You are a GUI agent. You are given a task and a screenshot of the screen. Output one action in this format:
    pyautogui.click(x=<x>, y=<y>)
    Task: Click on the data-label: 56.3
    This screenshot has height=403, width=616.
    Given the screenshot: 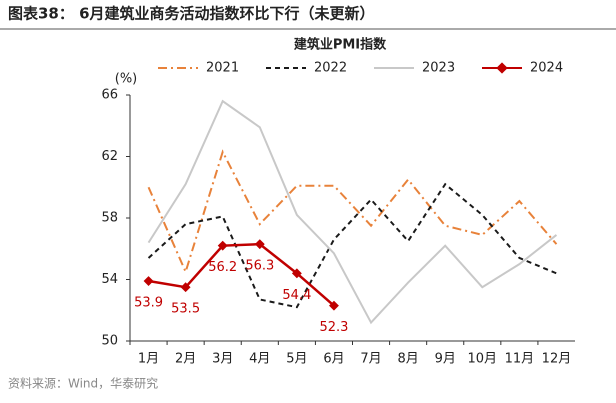 What is the action you would take?
    pyautogui.click(x=259, y=266)
    